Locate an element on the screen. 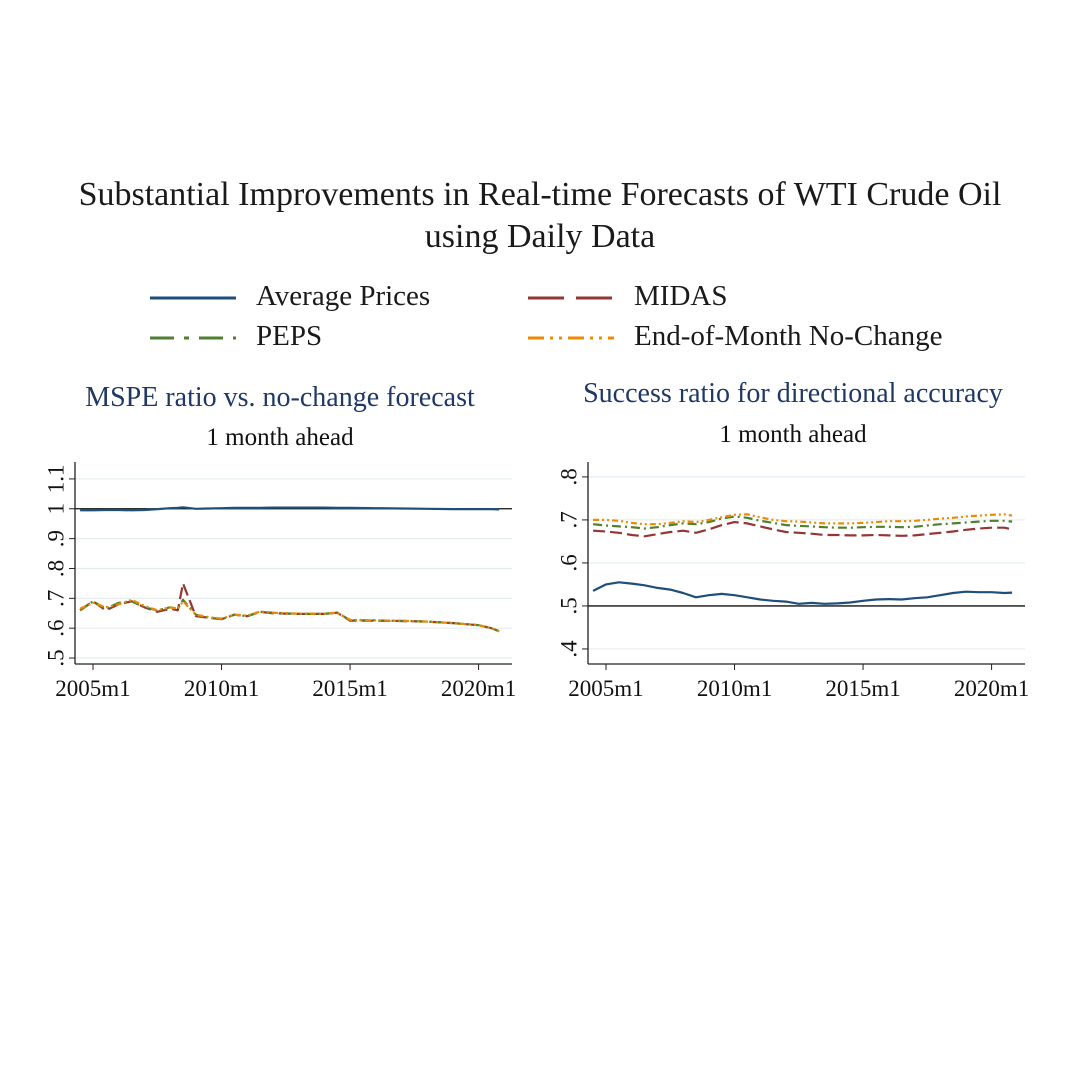  y-tick-label: 1 is located at coordinates (56, 509).